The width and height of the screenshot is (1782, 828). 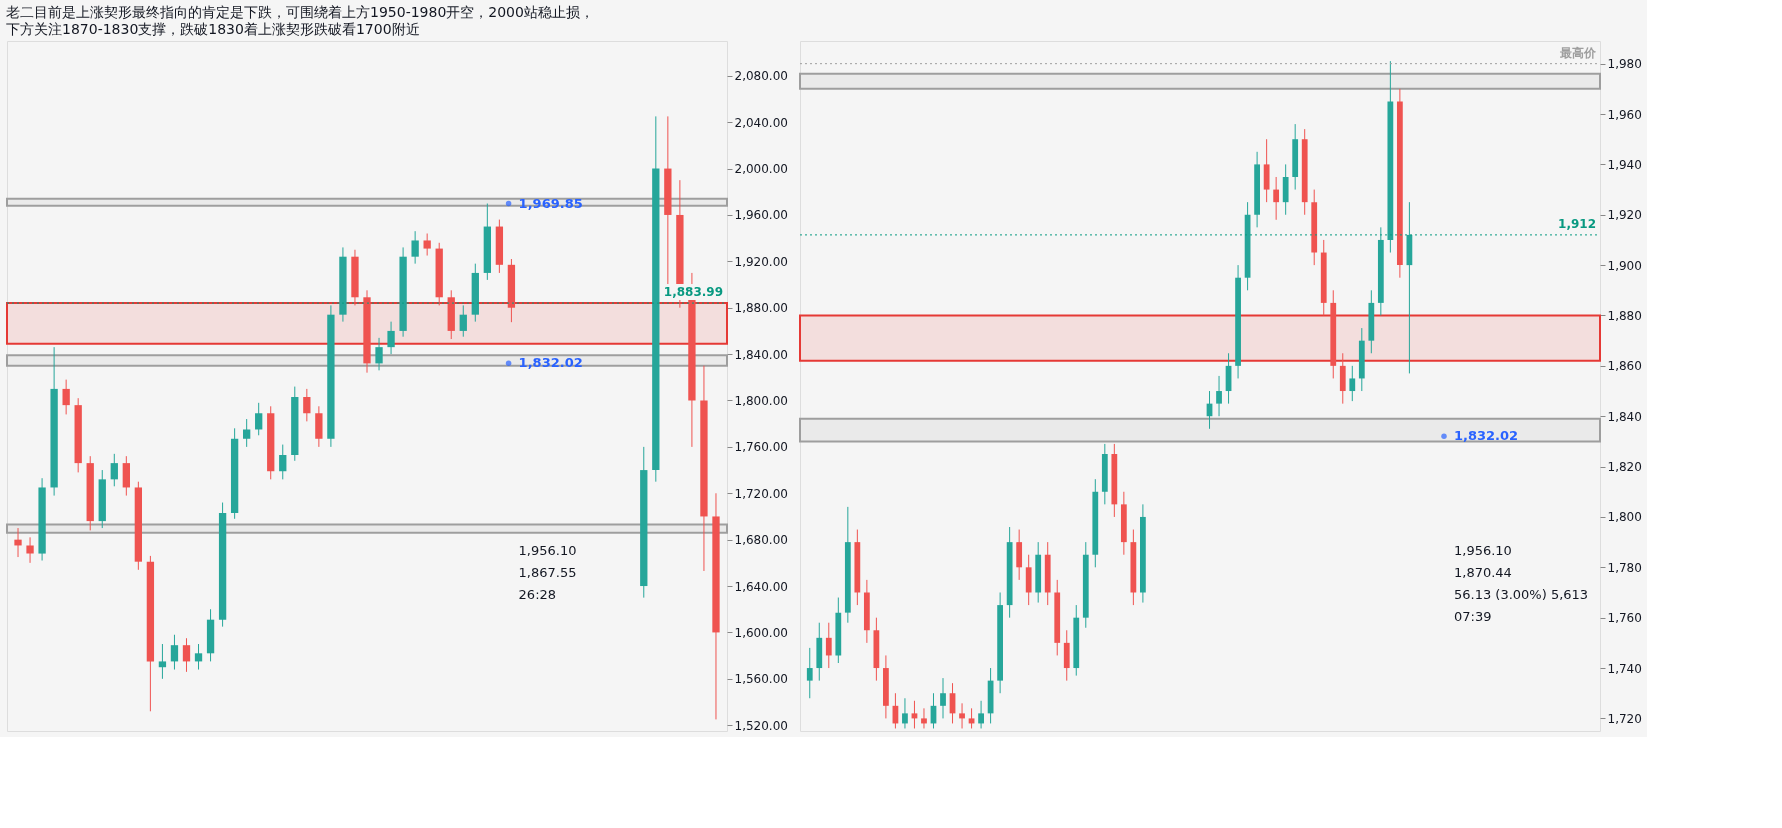 What do you see at coordinates (761, 679) in the screenshot?
I see `y-tick-label: 1,560.00` at bounding box center [761, 679].